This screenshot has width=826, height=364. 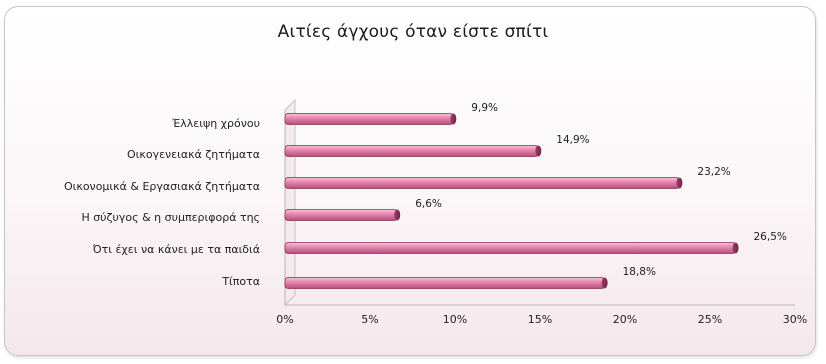 What do you see at coordinates (290, 202) in the screenshot?
I see `chart-back-wall` at bounding box center [290, 202].